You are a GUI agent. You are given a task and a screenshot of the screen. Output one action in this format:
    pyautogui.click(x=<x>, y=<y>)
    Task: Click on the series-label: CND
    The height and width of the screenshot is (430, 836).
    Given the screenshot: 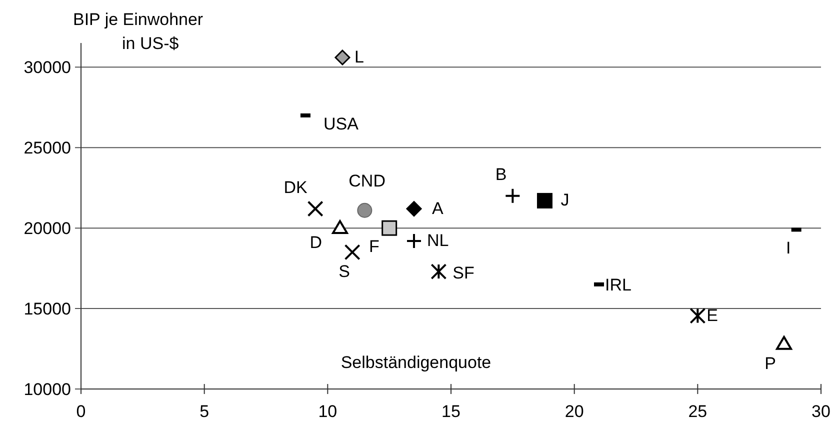 What is the action you would take?
    pyautogui.click(x=367, y=180)
    